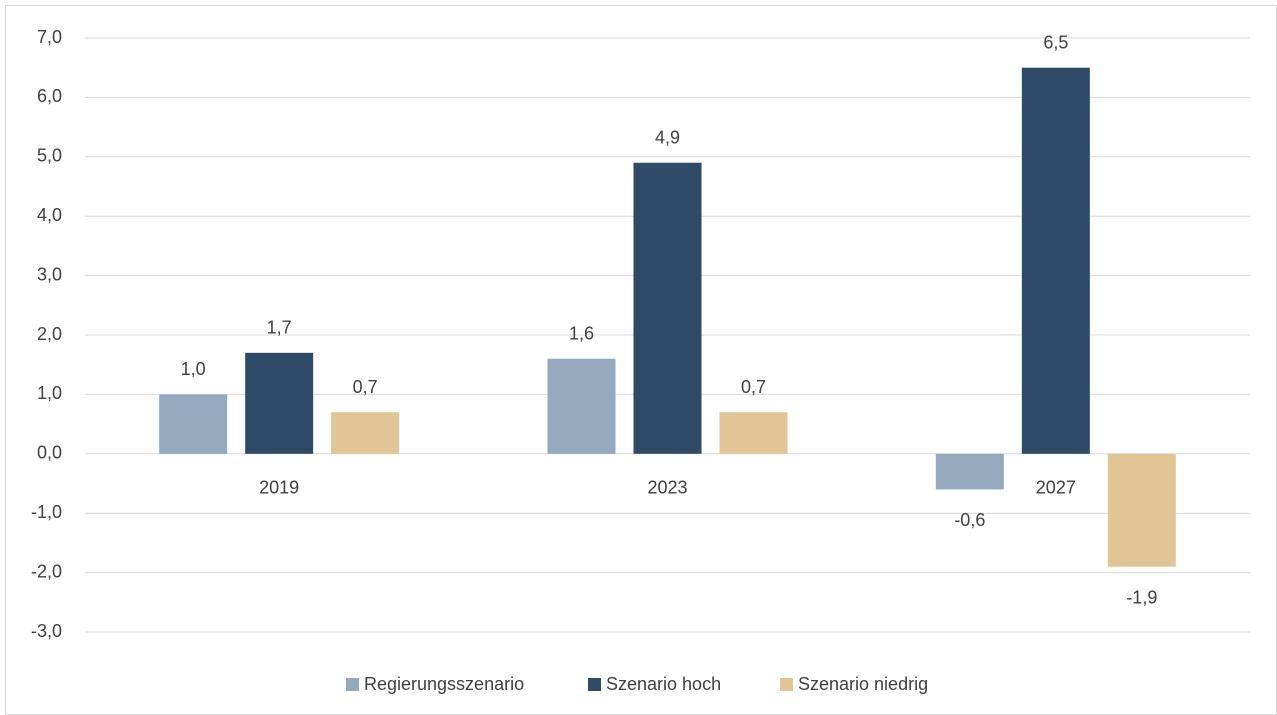 This screenshot has width=1277, height=715. I want to click on y-tick-label: 7,0, so click(49, 37).